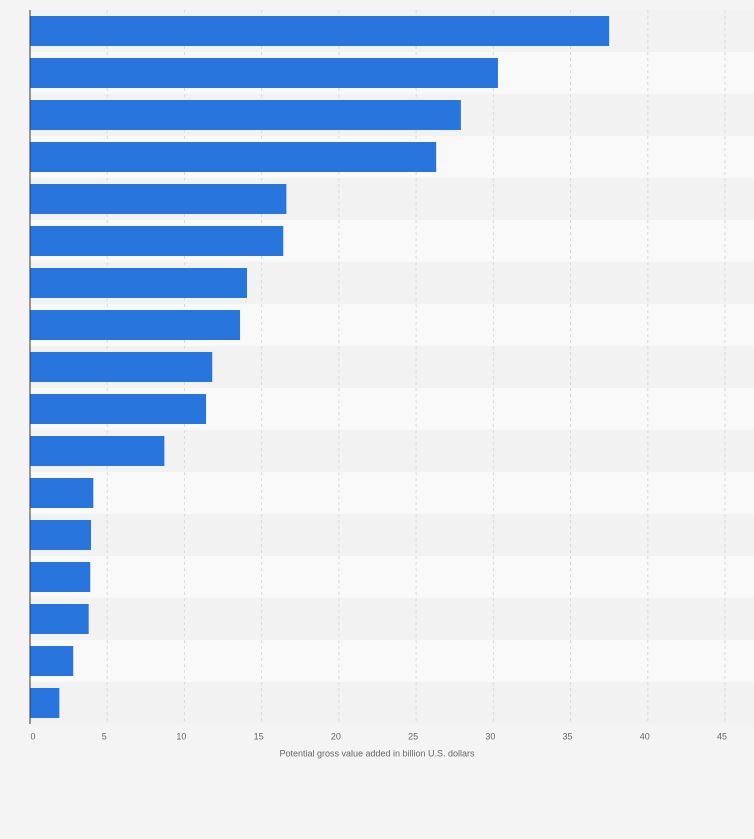  What do you see at coordinates (181, 736) in the screenshot?
I see `x-tick-label: 10` at bounding box center [181, 736].